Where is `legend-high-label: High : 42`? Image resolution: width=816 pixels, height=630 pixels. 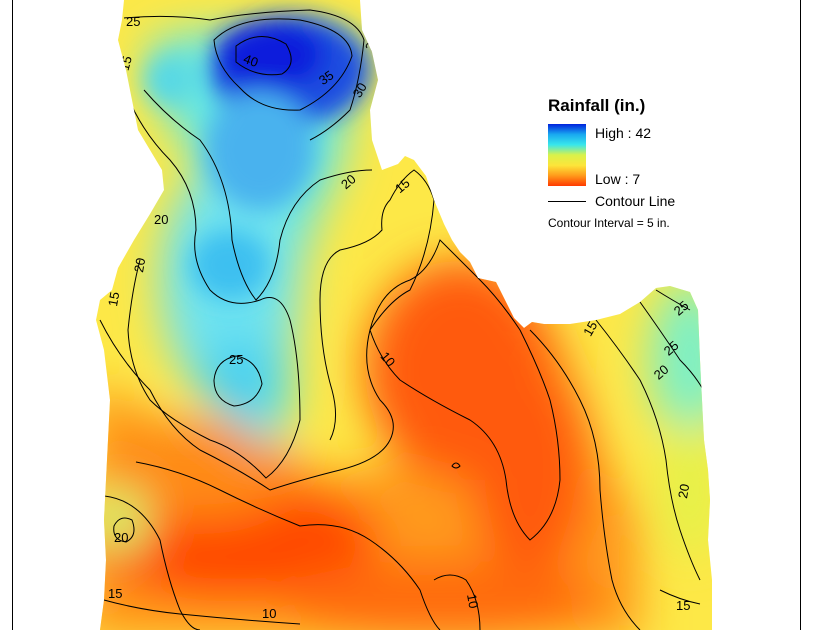
legend-high-label: High : 42 is located at coordinates (623, 133).